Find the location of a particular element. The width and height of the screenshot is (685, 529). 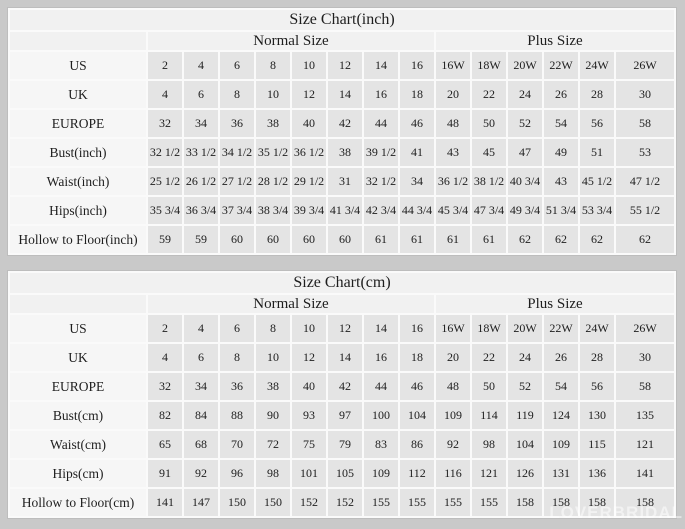

value-cell: 26 is located at coordinates (561, 94).